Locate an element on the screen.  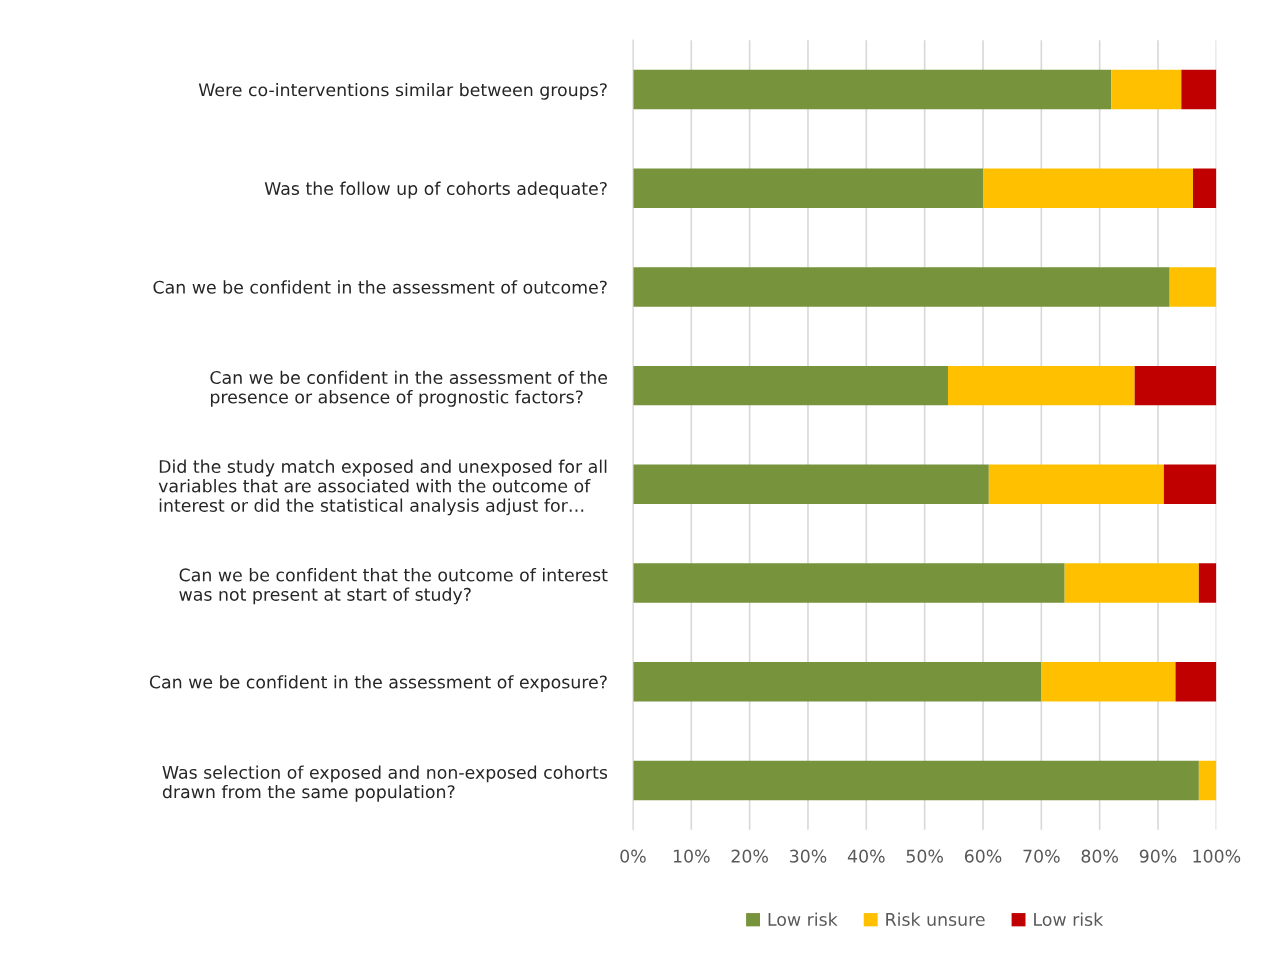
x-tick-label: 30% is located at coordinates (808, 856).